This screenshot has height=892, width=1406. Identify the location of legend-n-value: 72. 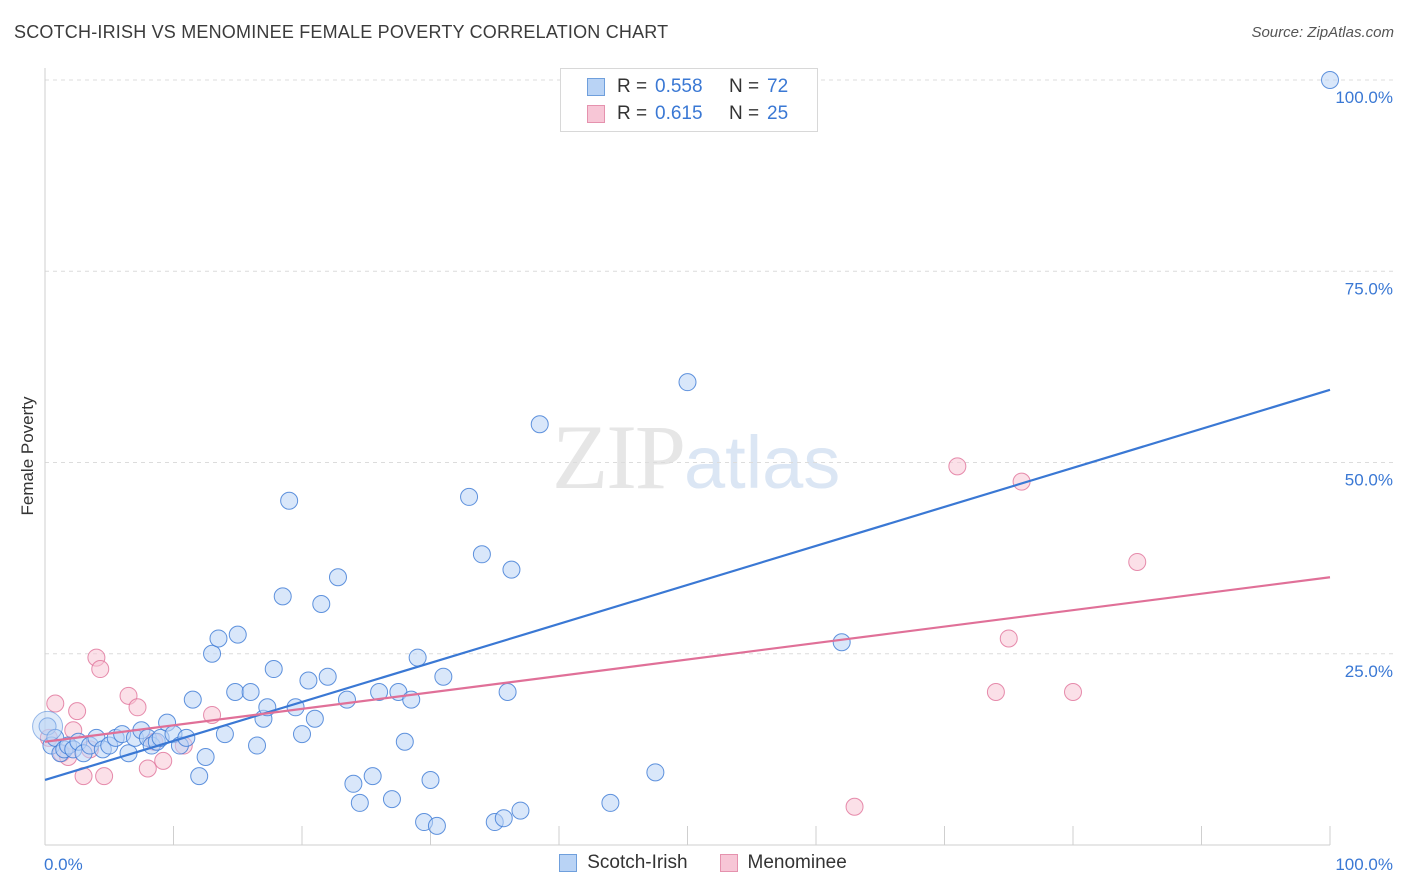
(778, 86).